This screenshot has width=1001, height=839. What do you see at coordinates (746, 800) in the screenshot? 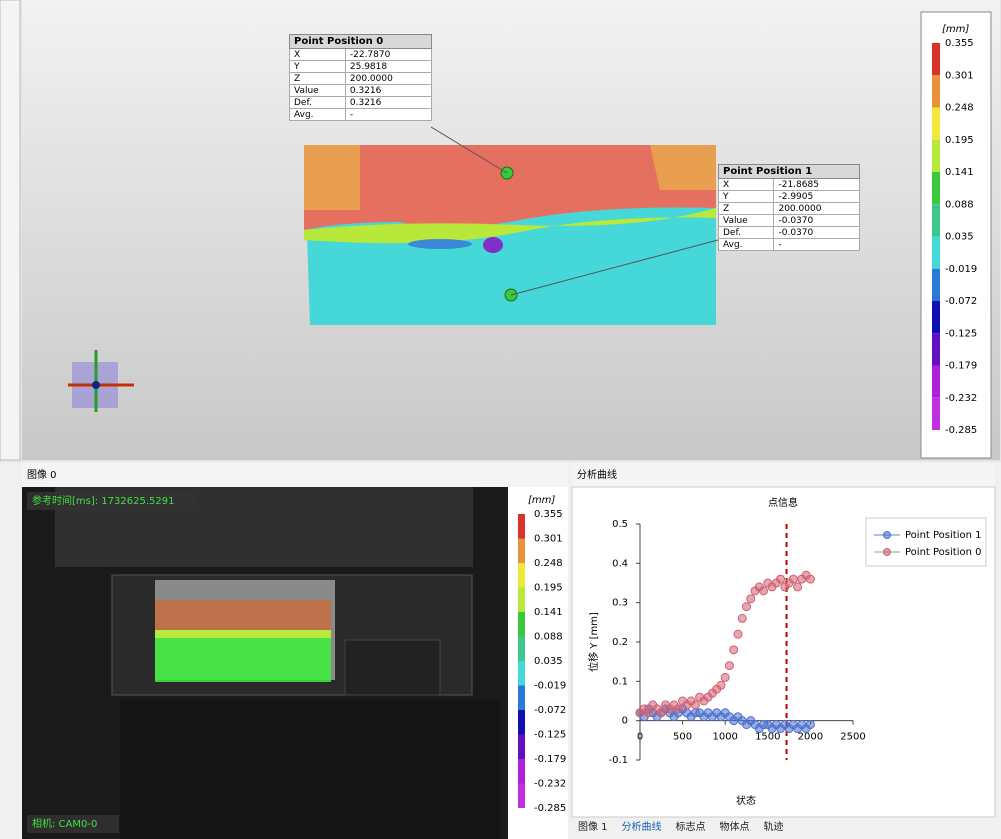
I see `x-axis-label: 状态` at bounding box center [746, 800].